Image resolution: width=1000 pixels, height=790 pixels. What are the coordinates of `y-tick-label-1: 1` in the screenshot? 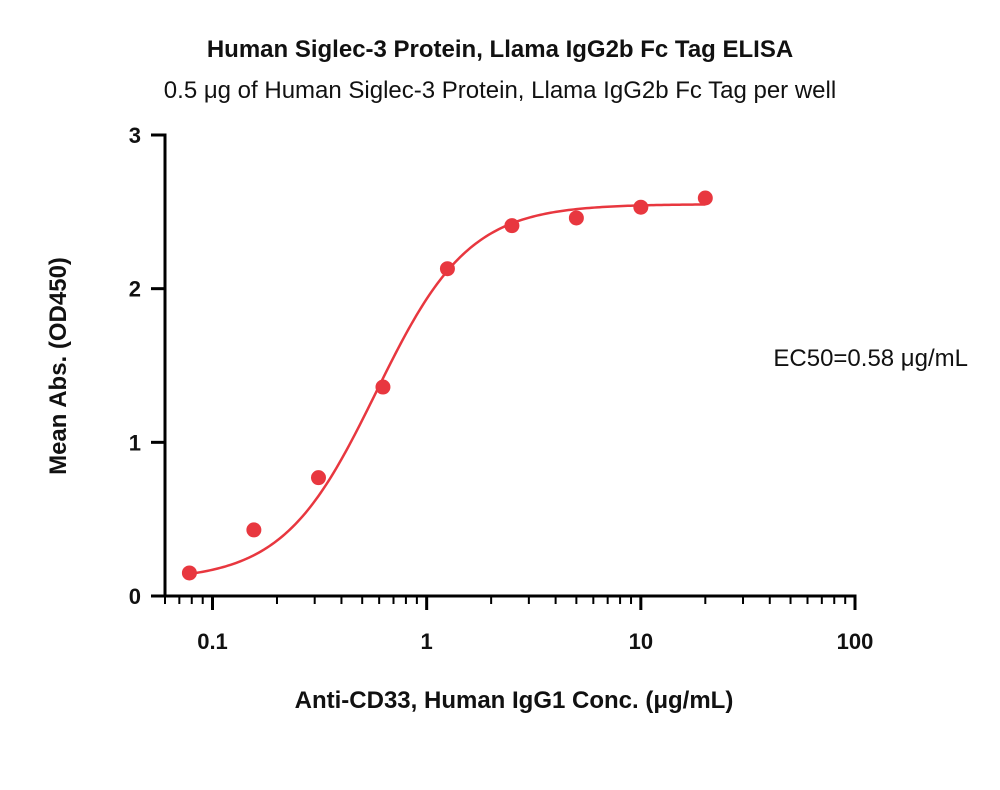 It's located at (135, 442).